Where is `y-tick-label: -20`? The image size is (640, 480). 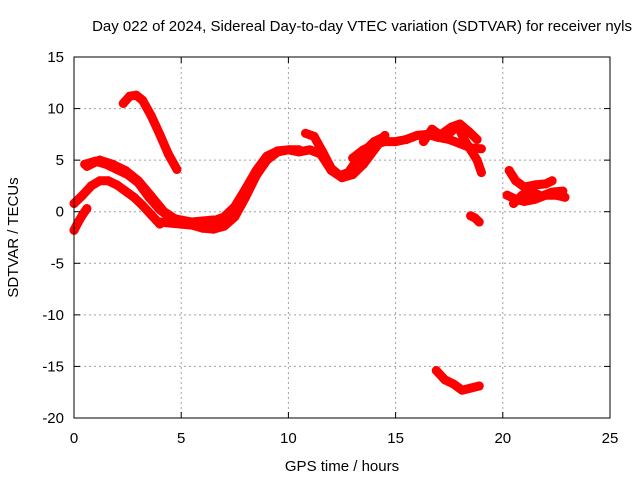 y-tick-label: -20 is located at coordinates (53, 418).